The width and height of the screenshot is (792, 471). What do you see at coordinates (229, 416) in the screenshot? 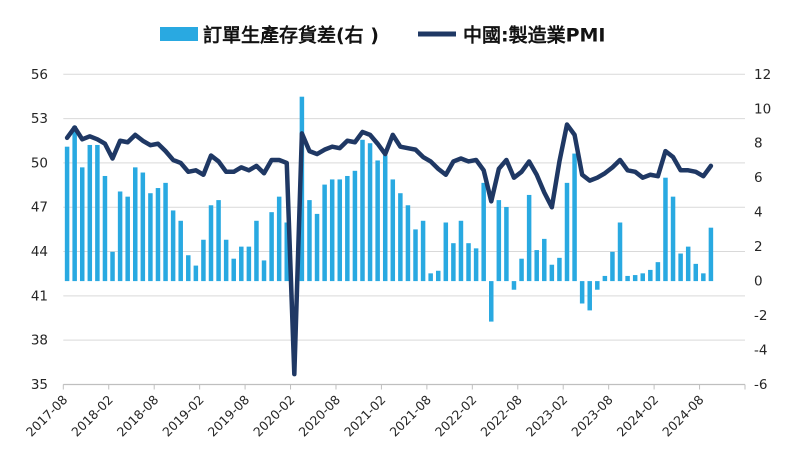
I see `x-axis-tick-label: 2019-08` at bounding box center [229, 416].